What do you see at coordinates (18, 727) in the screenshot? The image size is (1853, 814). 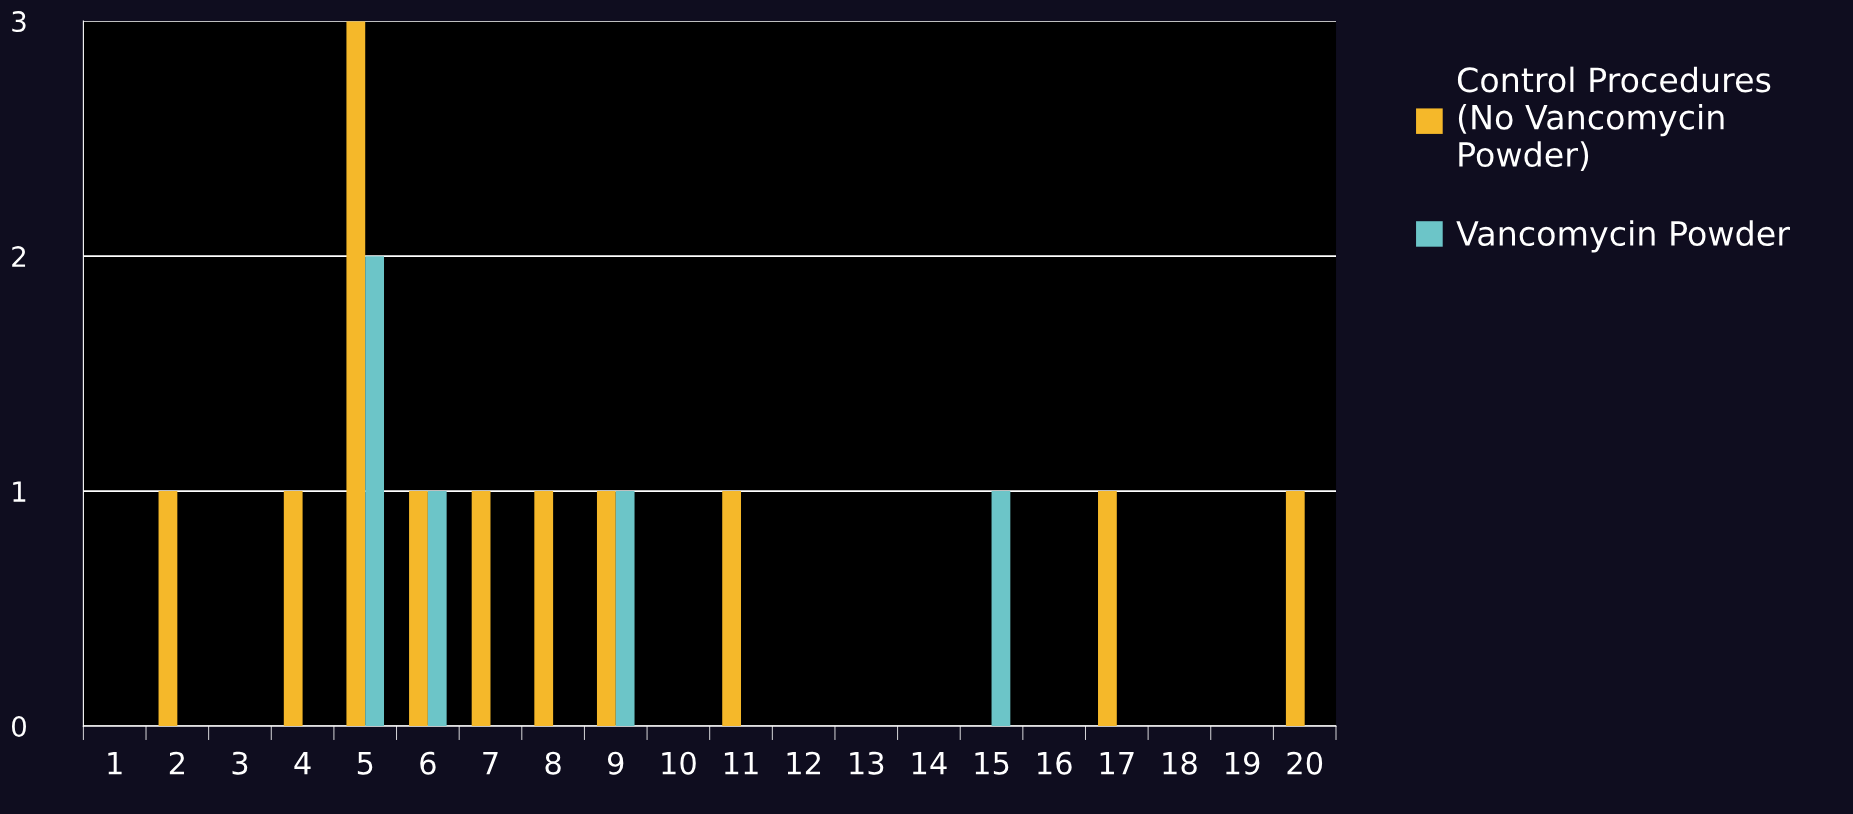 I see `y-tick-label: 0` at bounding box center [18, 727].